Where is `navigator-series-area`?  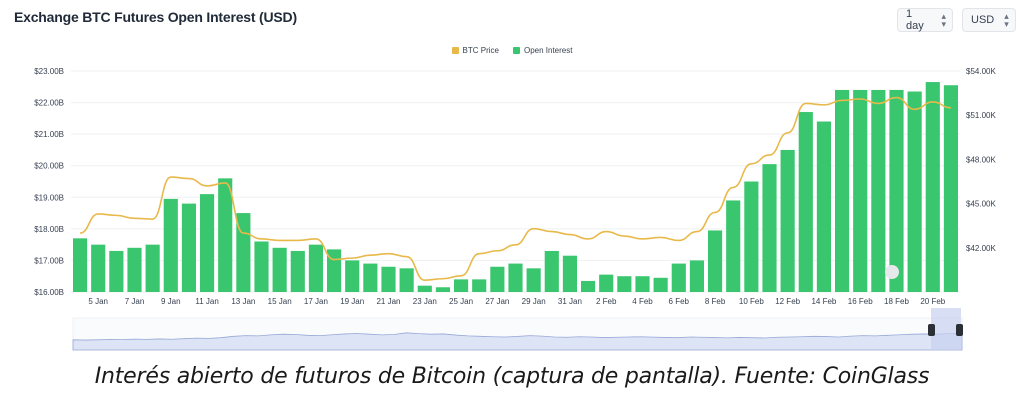
navigator-series-area is located at coordinates (517, 341).